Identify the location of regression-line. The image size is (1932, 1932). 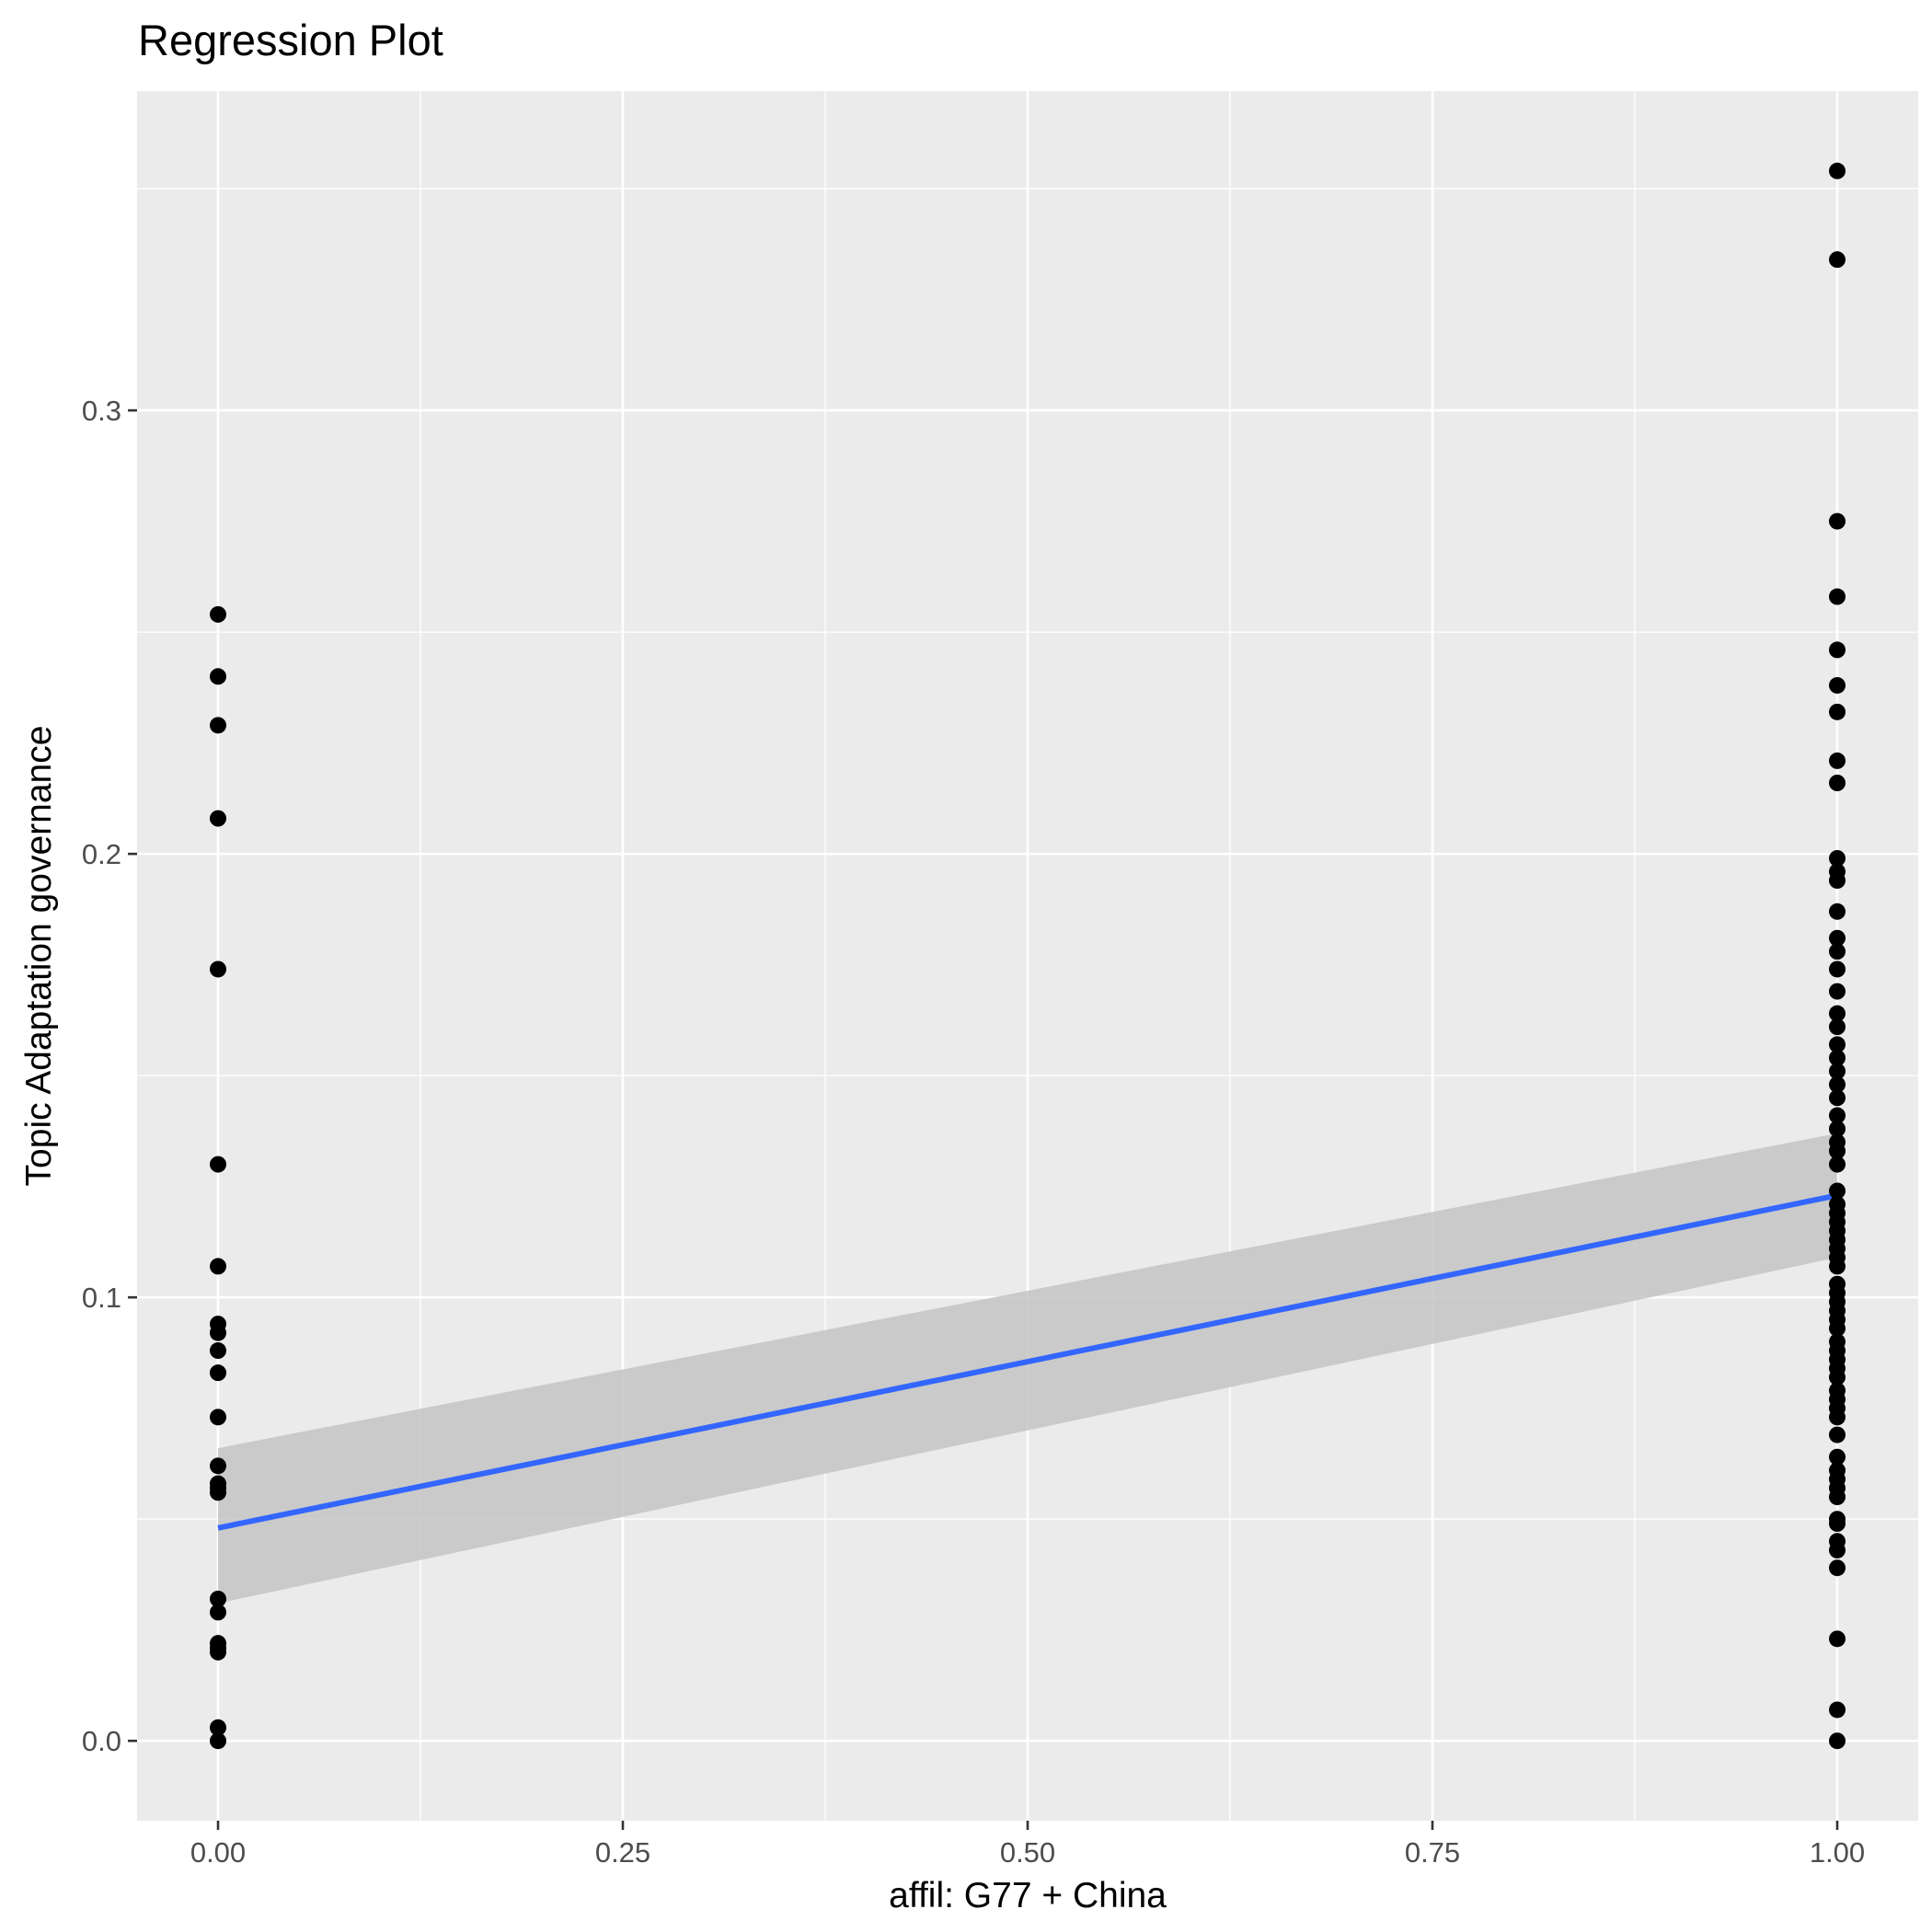
(1027, 1361).